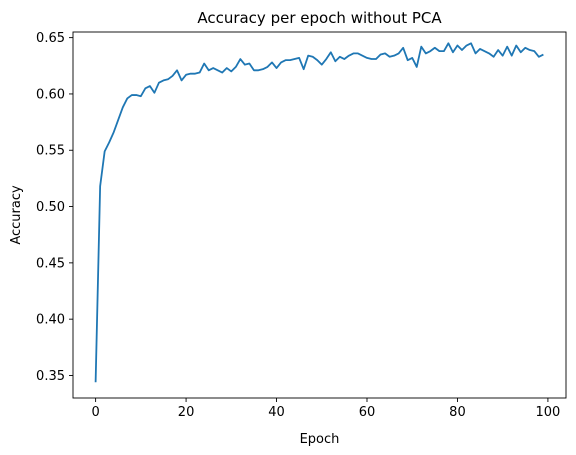  Describe the element at coordinates (319, 18) in the screenshot. I see `chart-title: Accuracy per epoch without PCA` at that location.